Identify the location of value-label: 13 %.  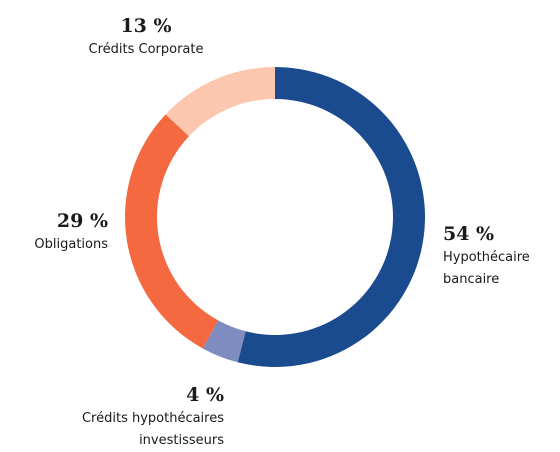
(146, 26).